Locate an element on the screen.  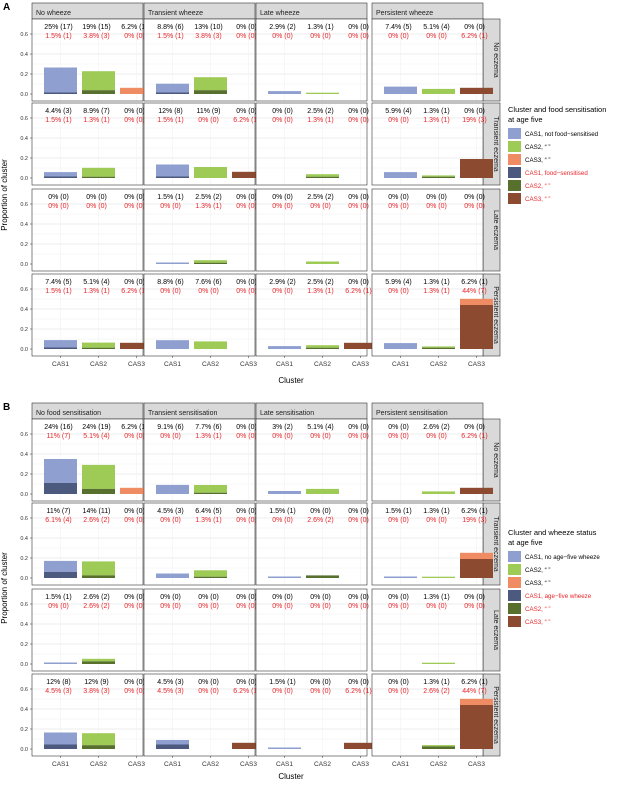
annotation-black: 7.4% (5) is located at coordinates (398, 27).